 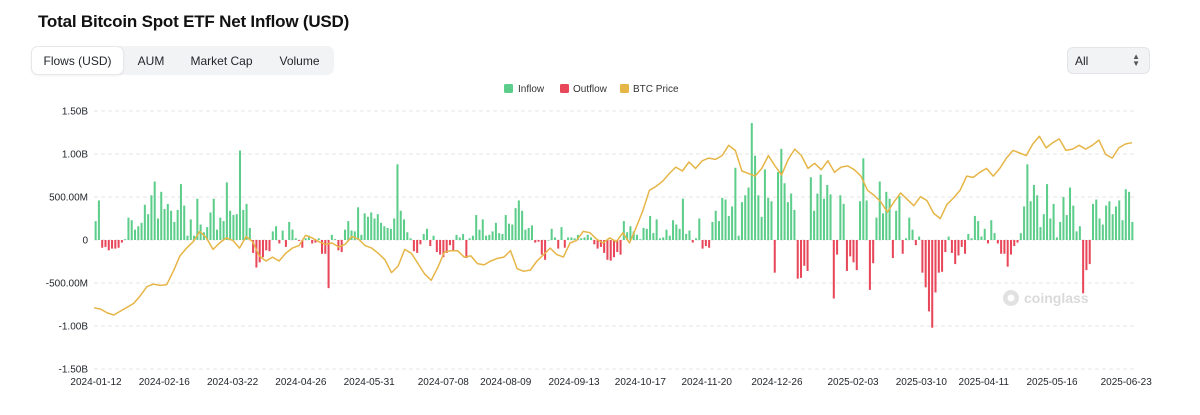 I want to click on tab-aum: AUM, so click(x=151, y=60).